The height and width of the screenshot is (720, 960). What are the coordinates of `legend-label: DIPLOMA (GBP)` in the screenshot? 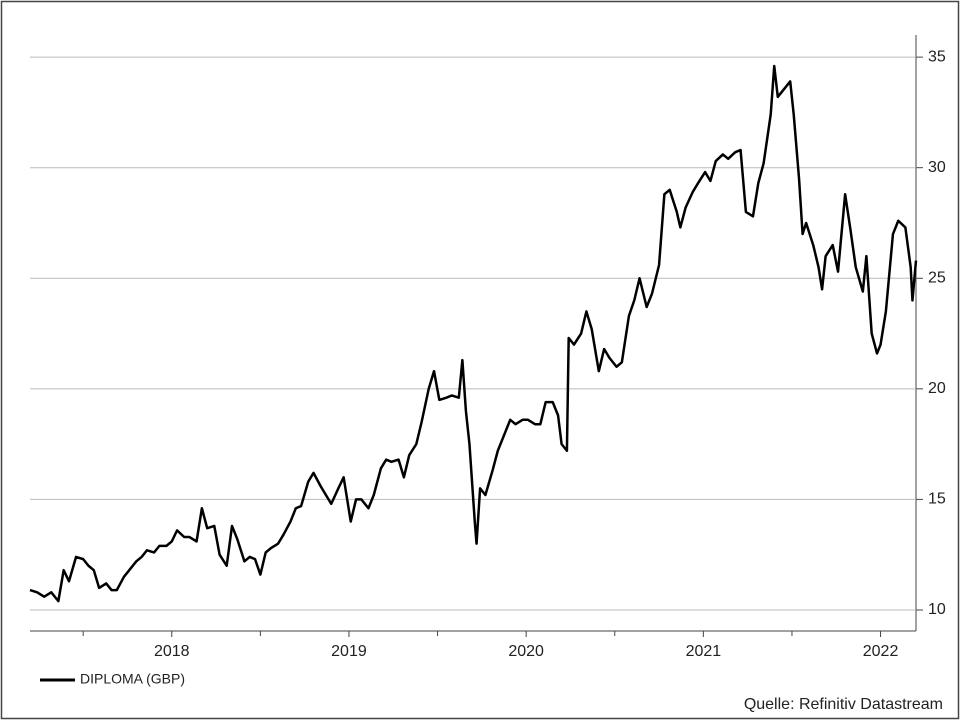 It's located at (132, 679).